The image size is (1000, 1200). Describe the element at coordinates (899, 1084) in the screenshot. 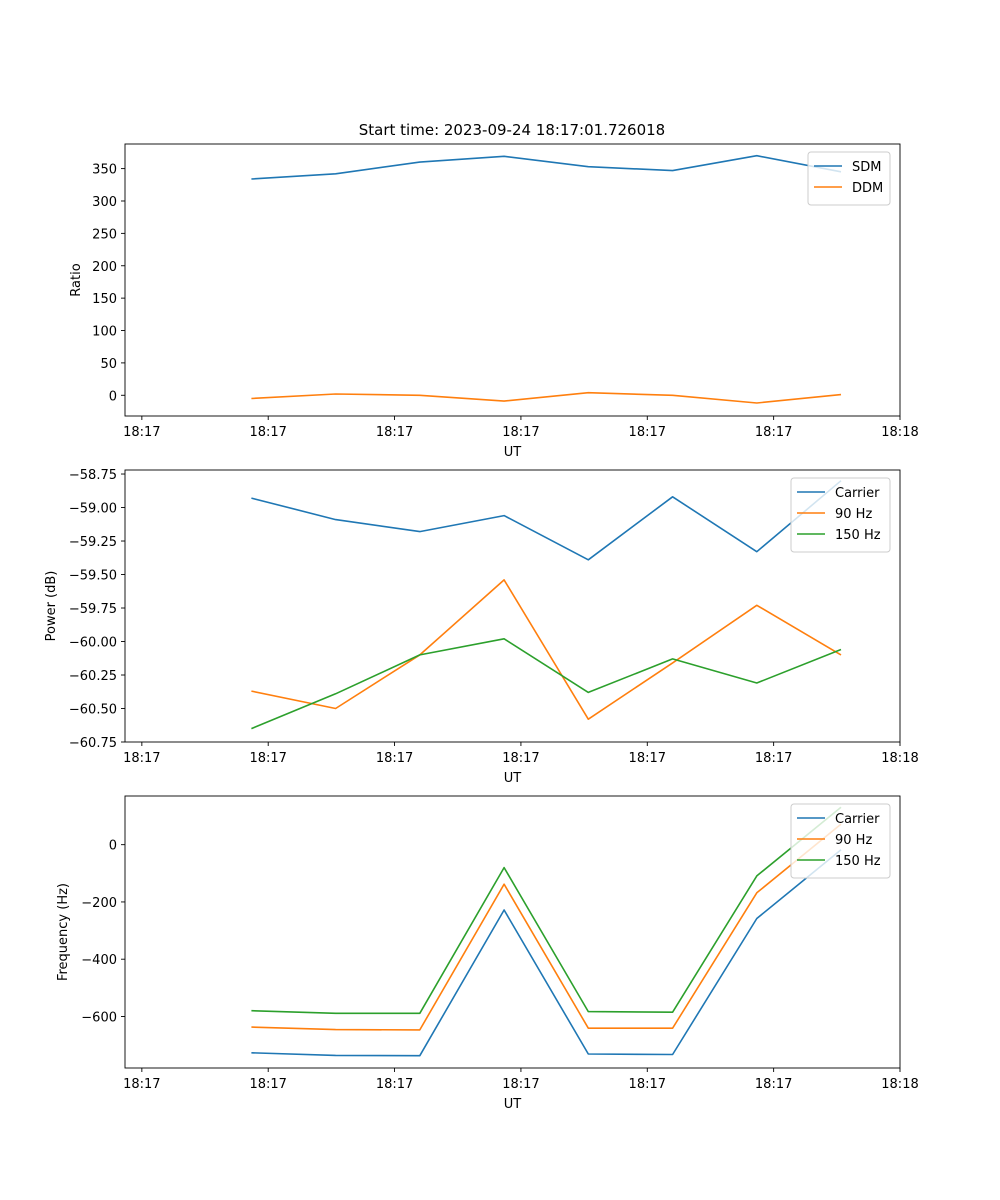

I see `frequency-x-tick-label: 18:18` at that location.